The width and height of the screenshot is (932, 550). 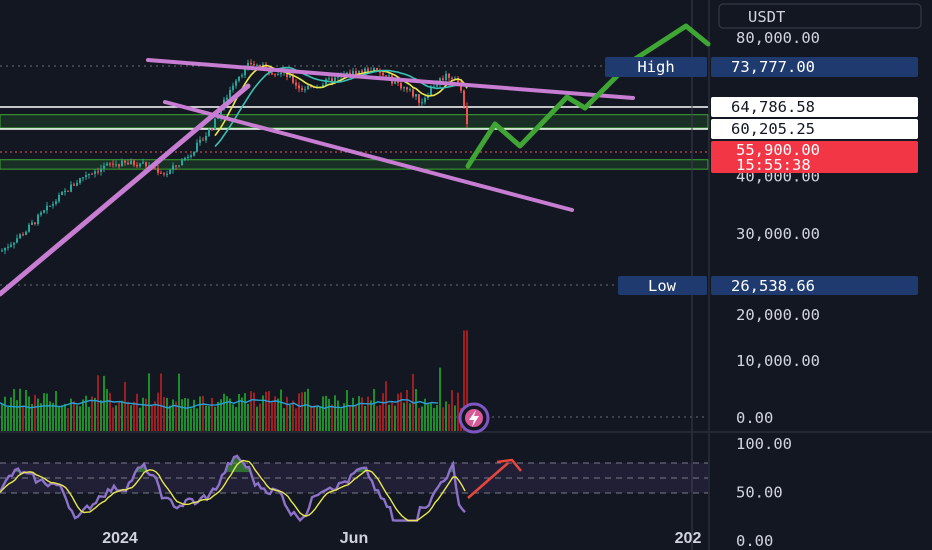 I want to click on rsi-axis: 100.00 50.00 0.00, so click(x=764, y=492).